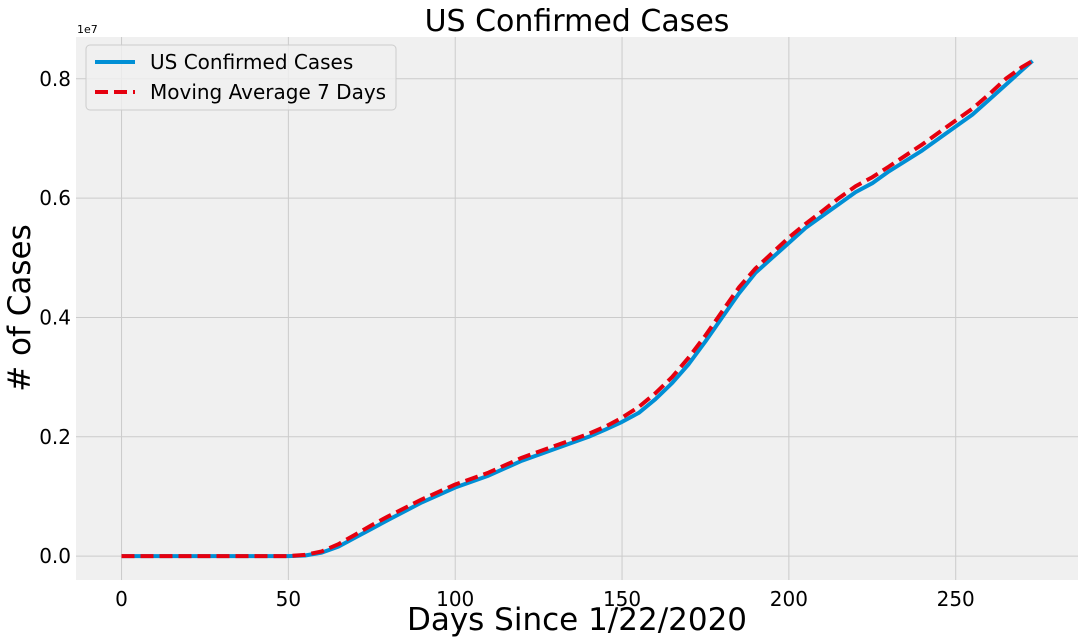 This screenshot has height=642, width=1085. Describe the element at coordinates (268, 92) in the screenshot. I see `legend-label-moving-average-7-days: Moving Average 7 Days` at that location.